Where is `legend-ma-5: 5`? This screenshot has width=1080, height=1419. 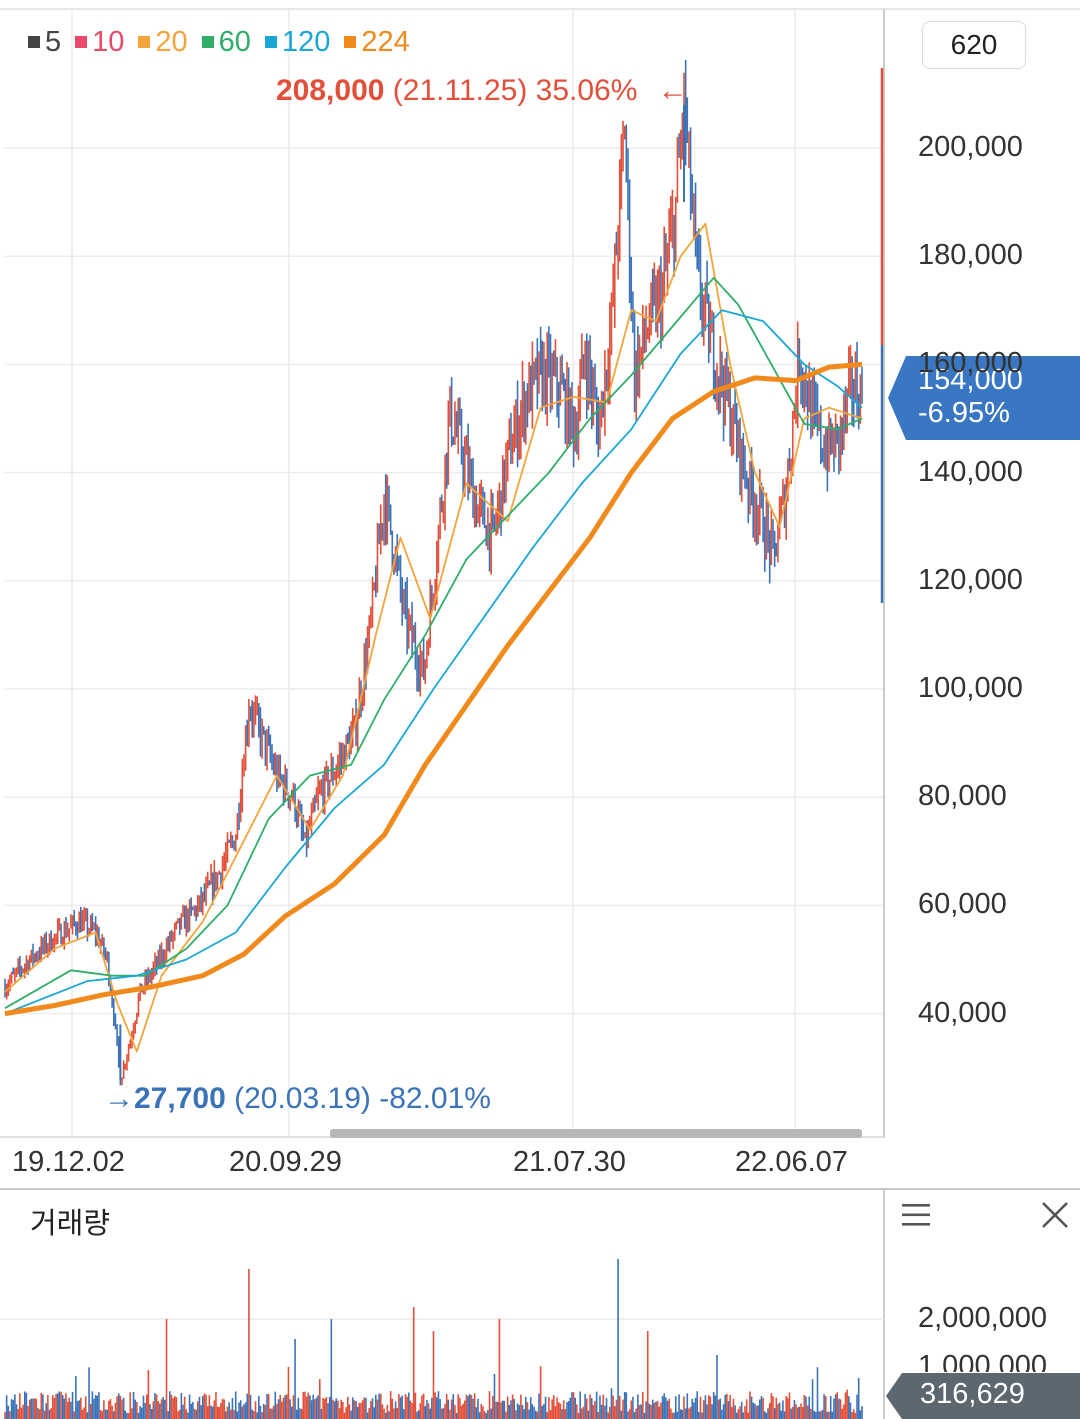 legend-ma-5: 5 is located at coordinates (44, 42).